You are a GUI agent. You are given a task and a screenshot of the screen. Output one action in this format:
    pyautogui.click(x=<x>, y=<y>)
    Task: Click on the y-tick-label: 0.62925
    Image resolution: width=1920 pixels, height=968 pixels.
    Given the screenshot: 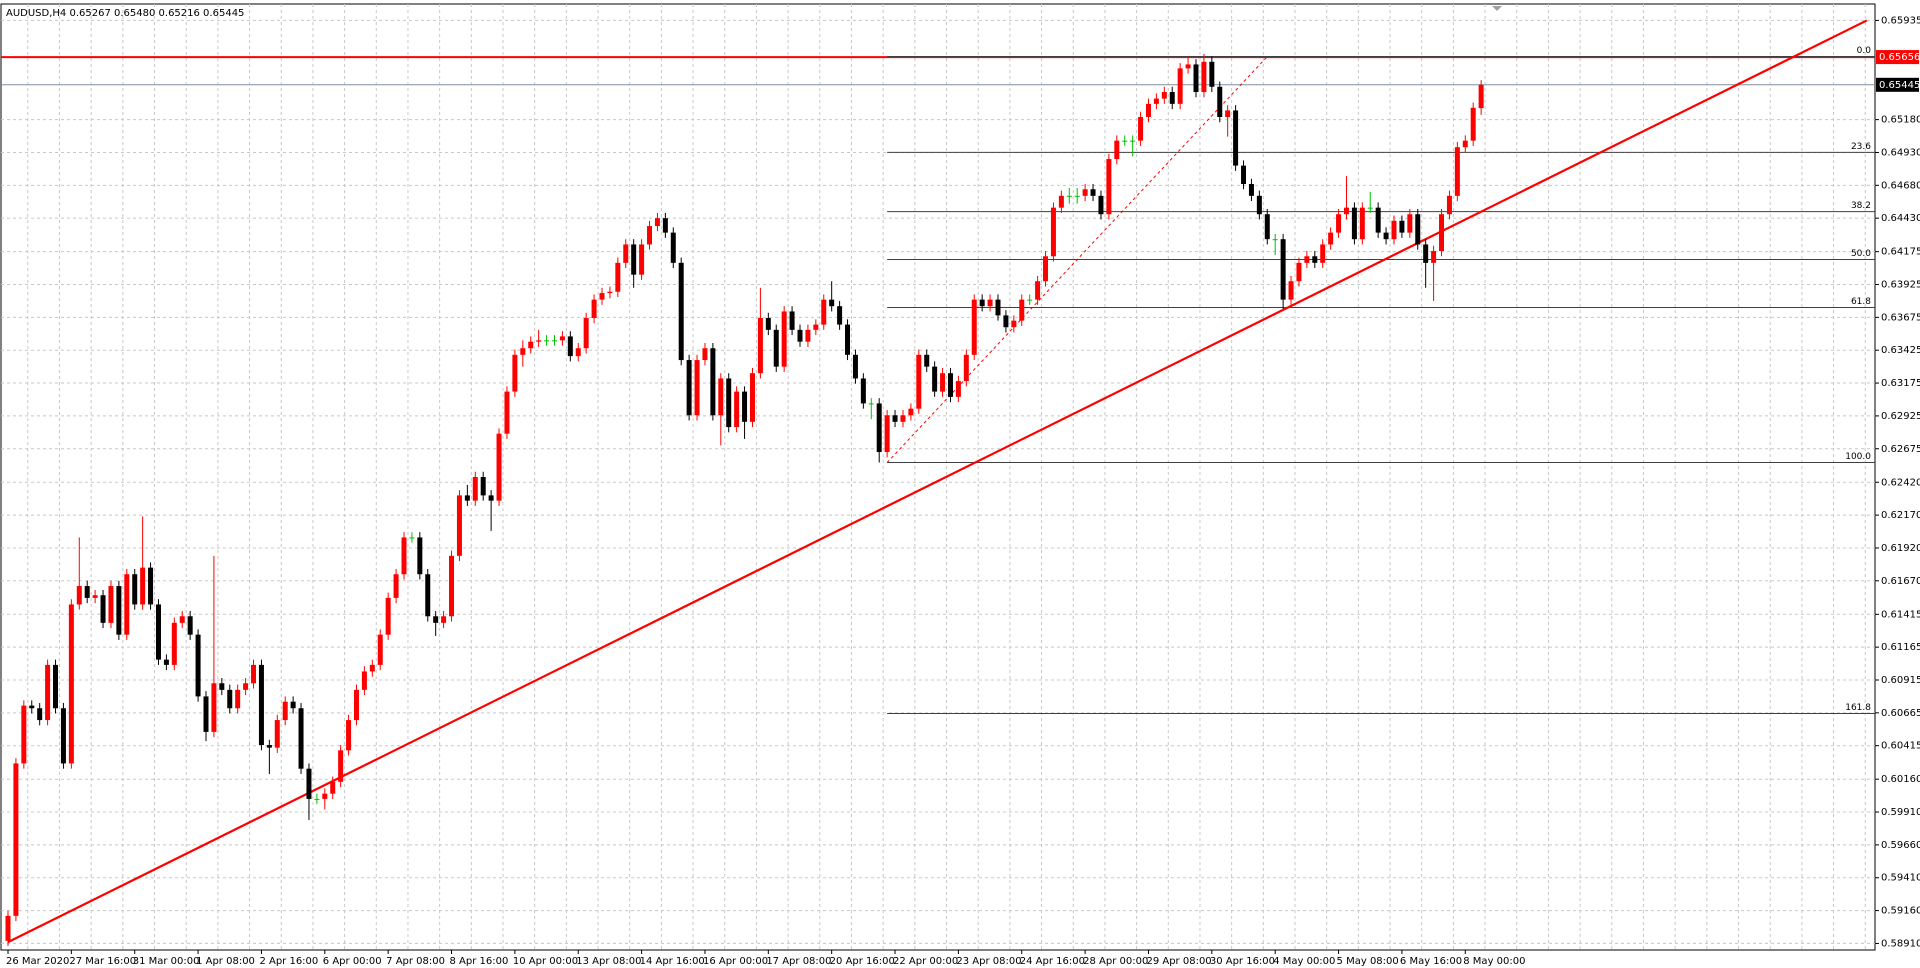 What is the action you would take?
    pyautogui.click(x=1900, y=416)
    